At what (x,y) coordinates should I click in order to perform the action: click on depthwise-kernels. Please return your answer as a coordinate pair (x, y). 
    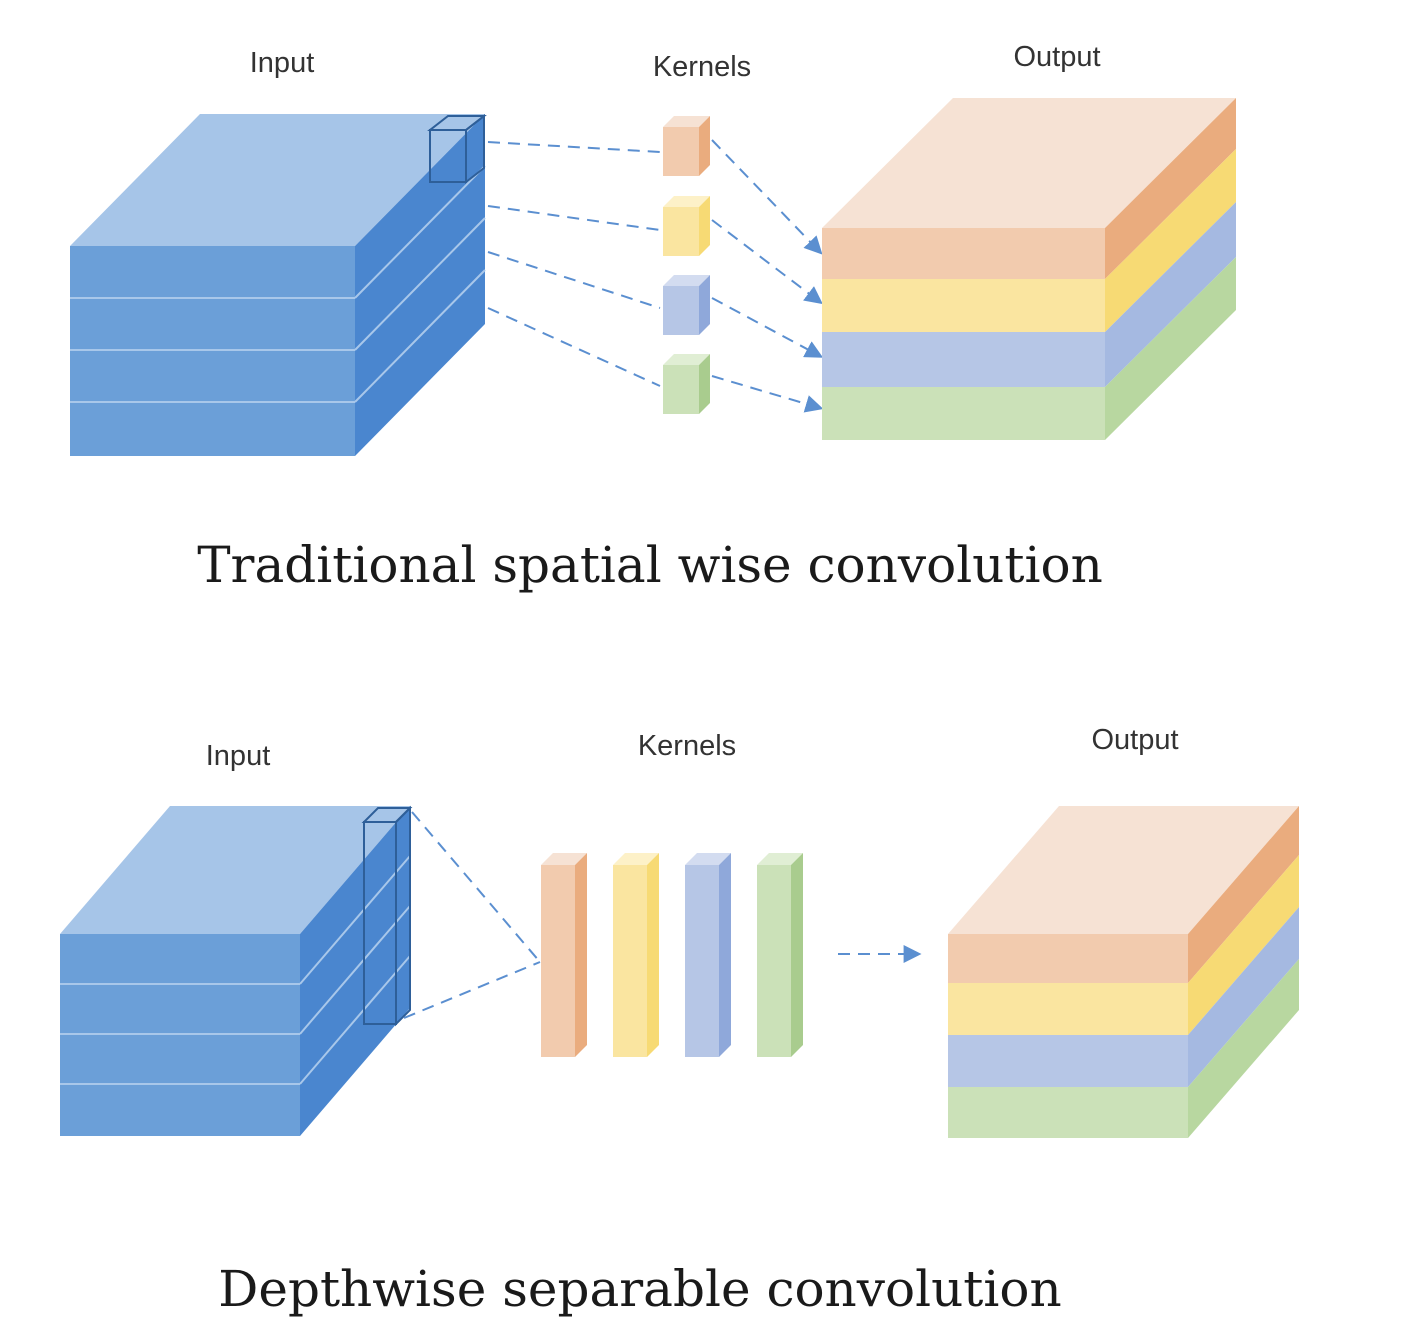
    Looking at the image, I should click on (672, 955).